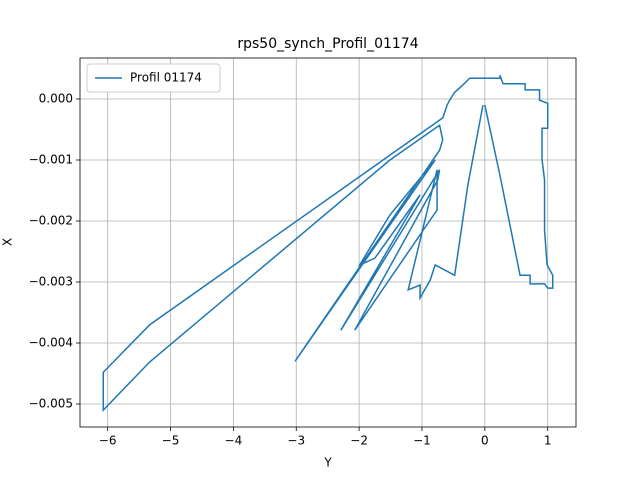 The height and width of the screenshot is (484, 640). I want to click on y-tick-label: 0.000, so click(56, 98).